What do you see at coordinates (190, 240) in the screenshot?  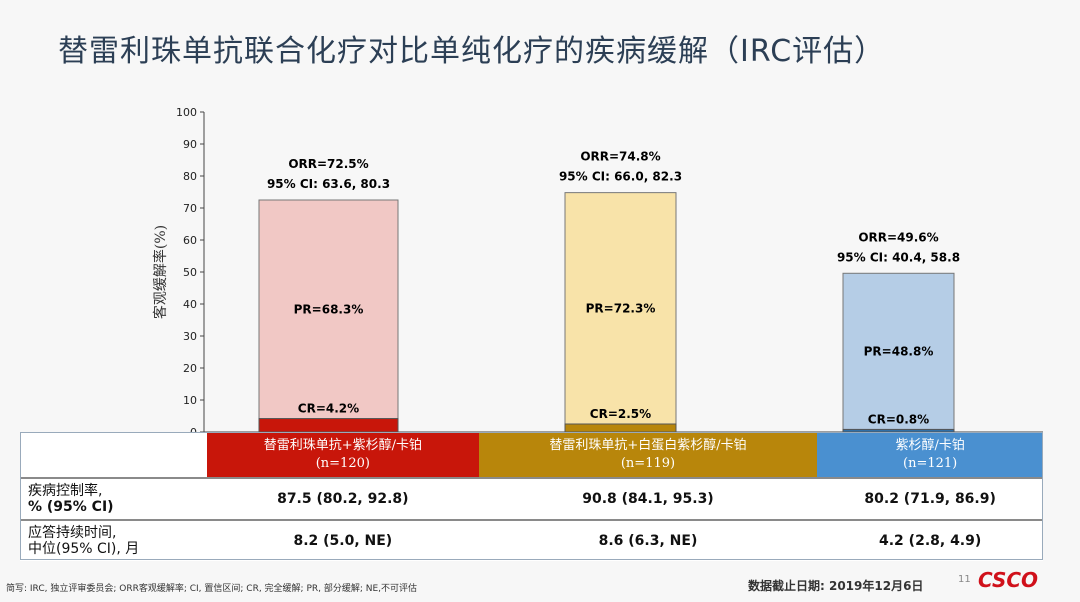 I see `y-tick-label: 60` at bounding box center [190, 240].